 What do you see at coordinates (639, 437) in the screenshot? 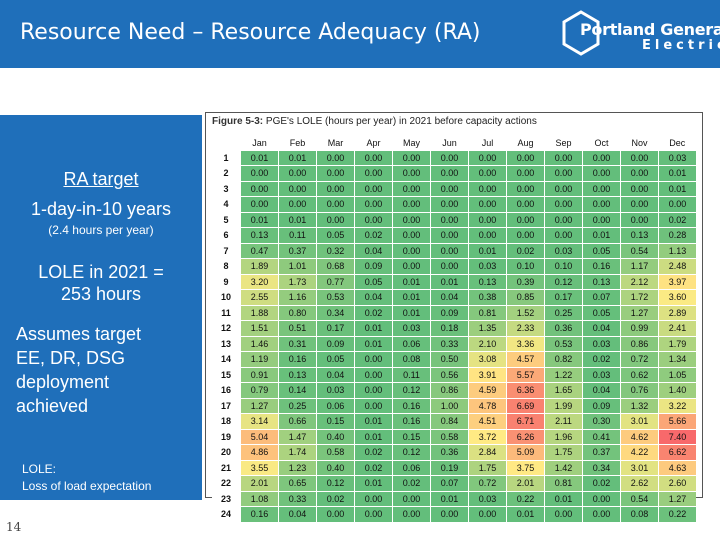
I see `lole-cell: 4.62` at bounding box center [639, 437].